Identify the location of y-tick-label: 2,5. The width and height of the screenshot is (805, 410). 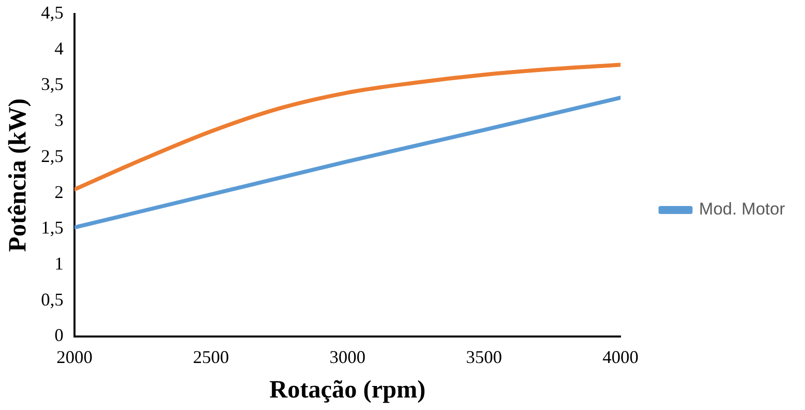
(52, 156).